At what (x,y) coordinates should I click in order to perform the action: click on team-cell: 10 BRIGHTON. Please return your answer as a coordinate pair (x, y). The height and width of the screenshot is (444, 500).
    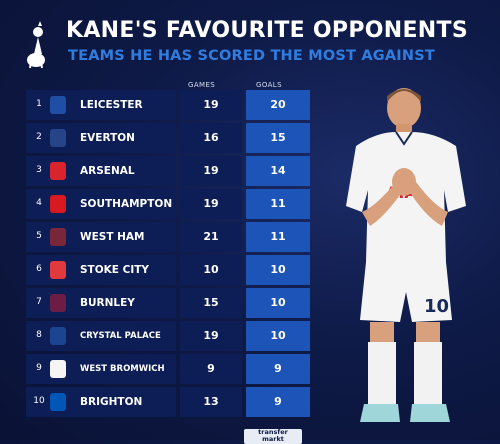
    Looking at the image, I should click on (101, 402).